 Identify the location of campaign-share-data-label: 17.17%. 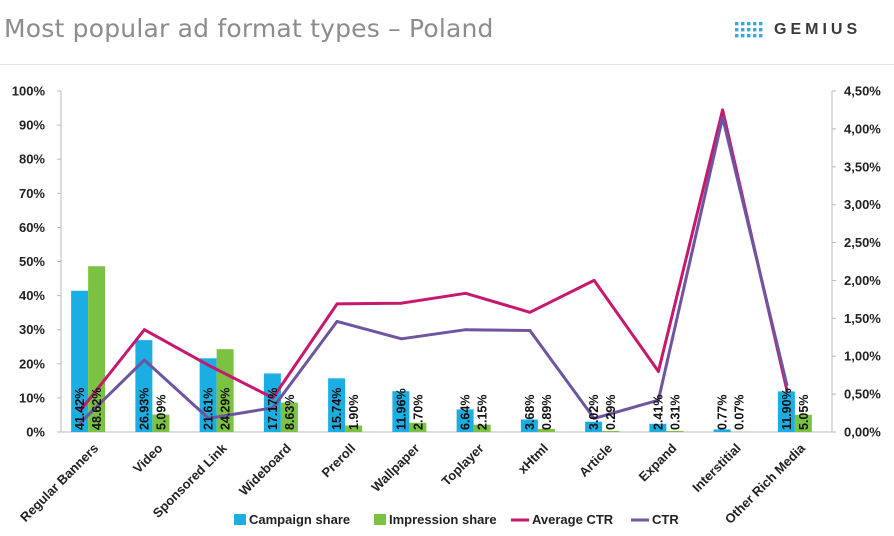
(273, 409).